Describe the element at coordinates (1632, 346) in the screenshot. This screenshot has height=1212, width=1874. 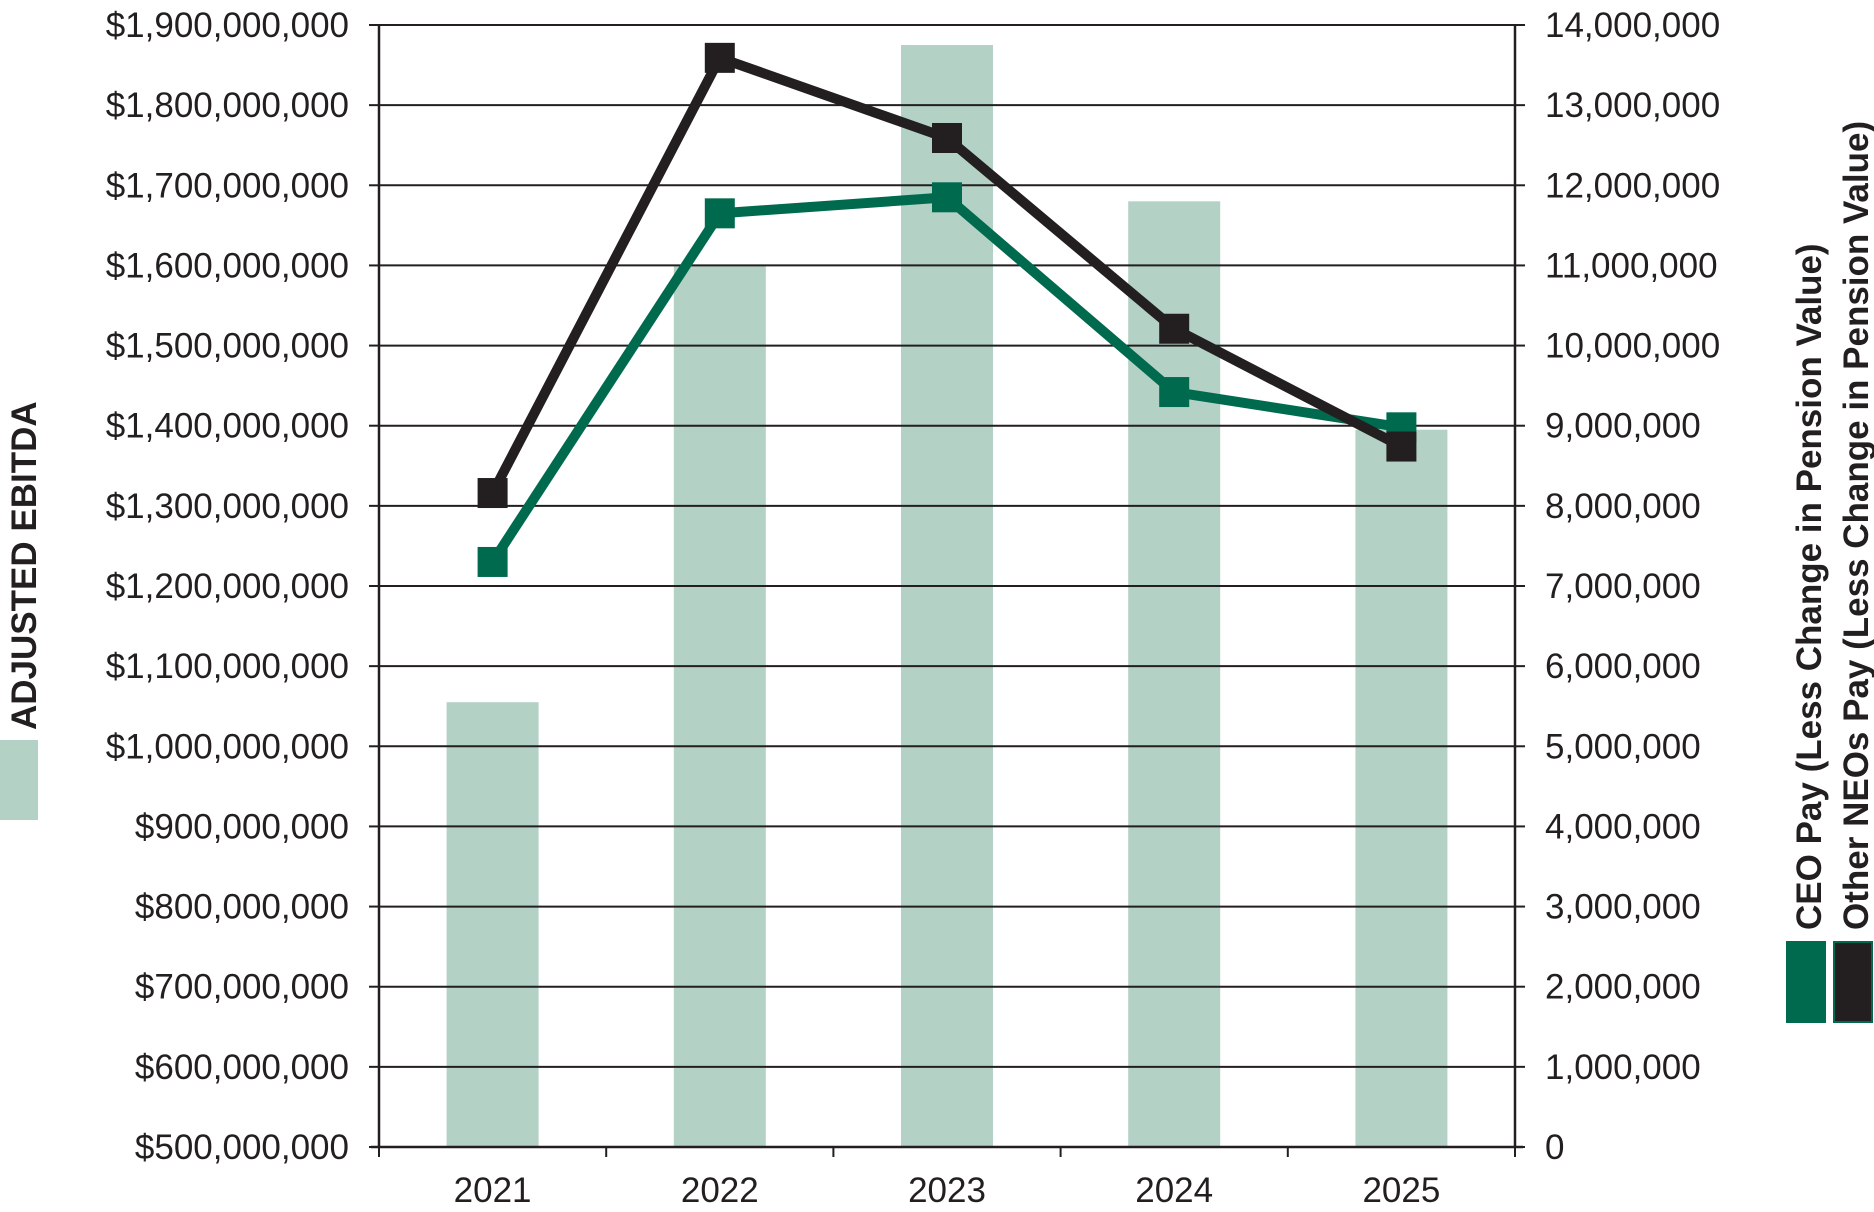
I see `right-tick-label: 10,000,000` at that location.